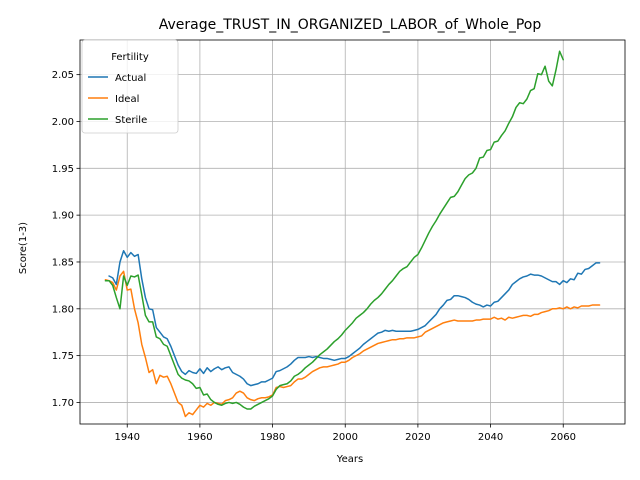  I want to click on legend-label-actual: Actual, so click(130, 78).